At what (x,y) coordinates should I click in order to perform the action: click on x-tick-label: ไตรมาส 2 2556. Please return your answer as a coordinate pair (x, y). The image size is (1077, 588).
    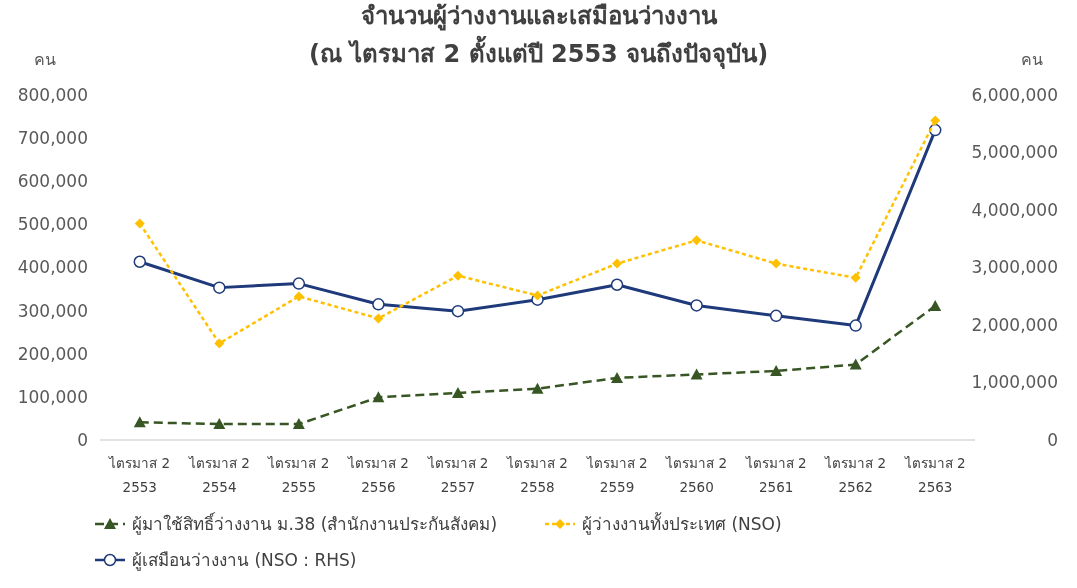
    Looking at the image, I should click on (377, 475).